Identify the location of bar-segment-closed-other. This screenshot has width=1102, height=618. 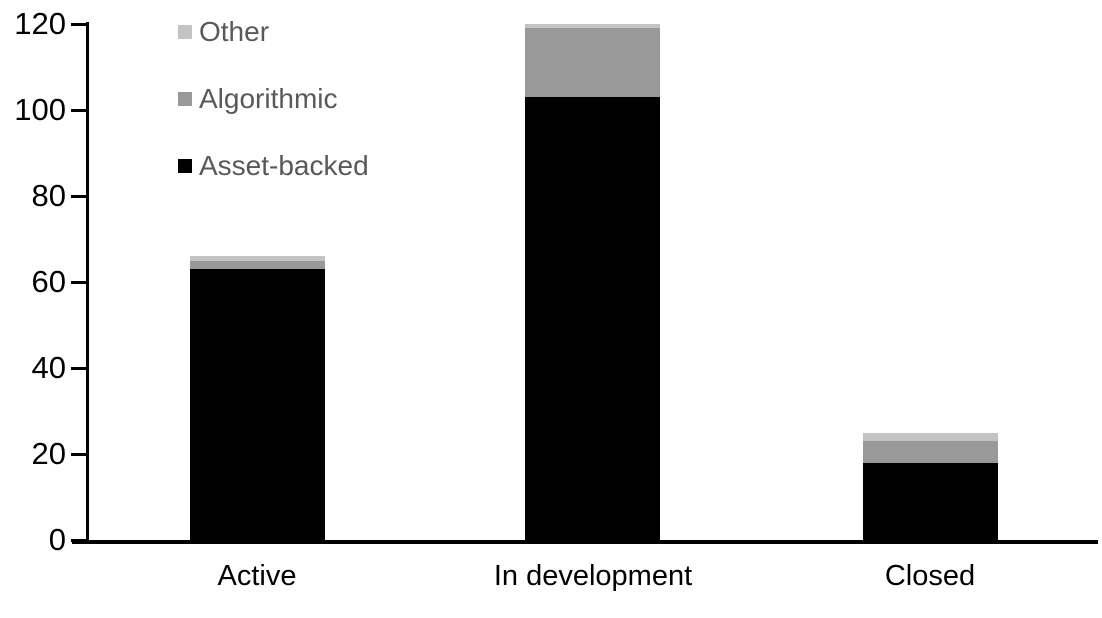
(930, 437).